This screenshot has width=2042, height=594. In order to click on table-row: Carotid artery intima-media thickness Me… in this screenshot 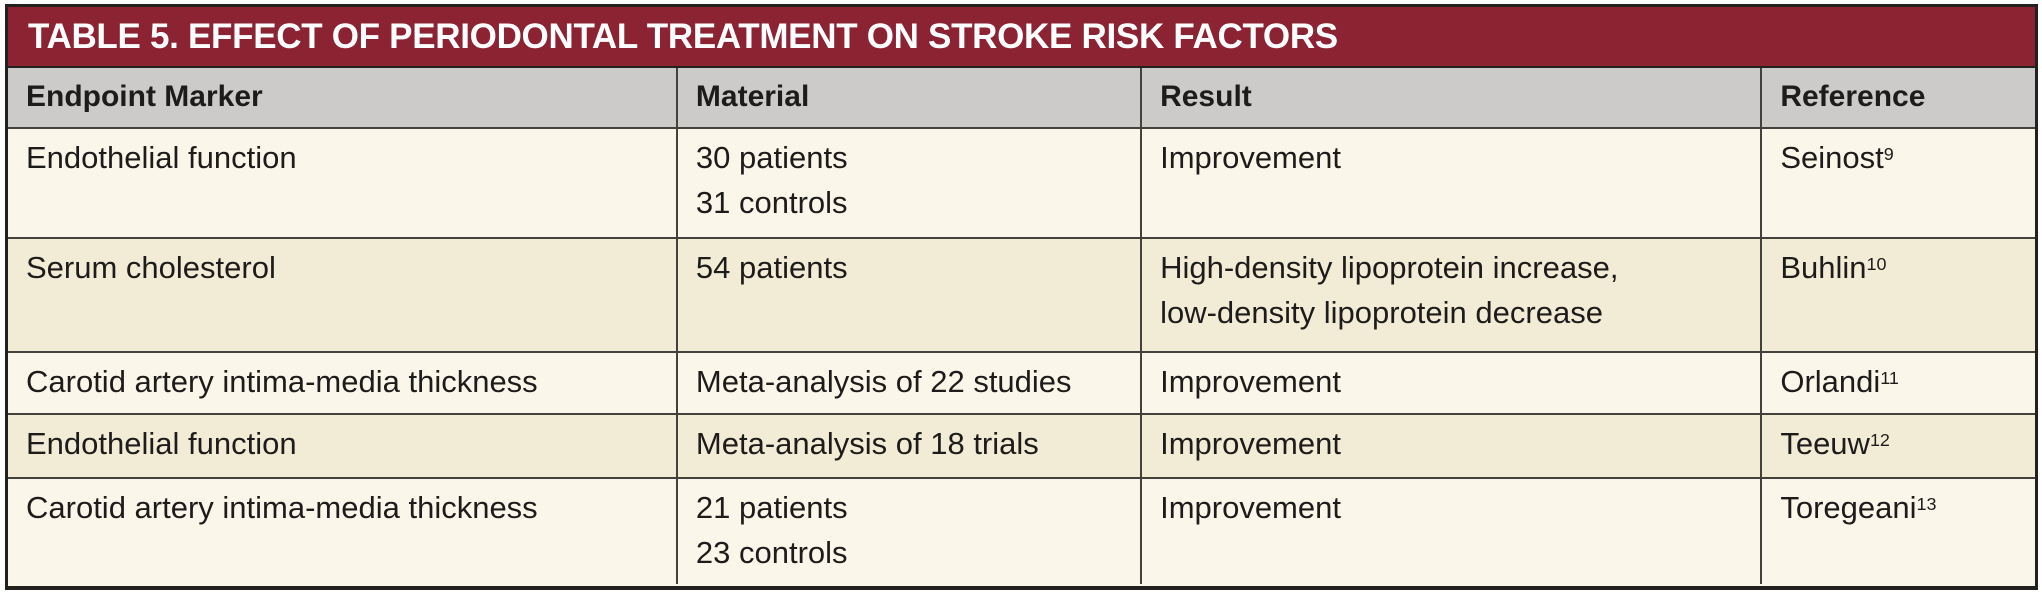, I will do `click(1021, 383)`.